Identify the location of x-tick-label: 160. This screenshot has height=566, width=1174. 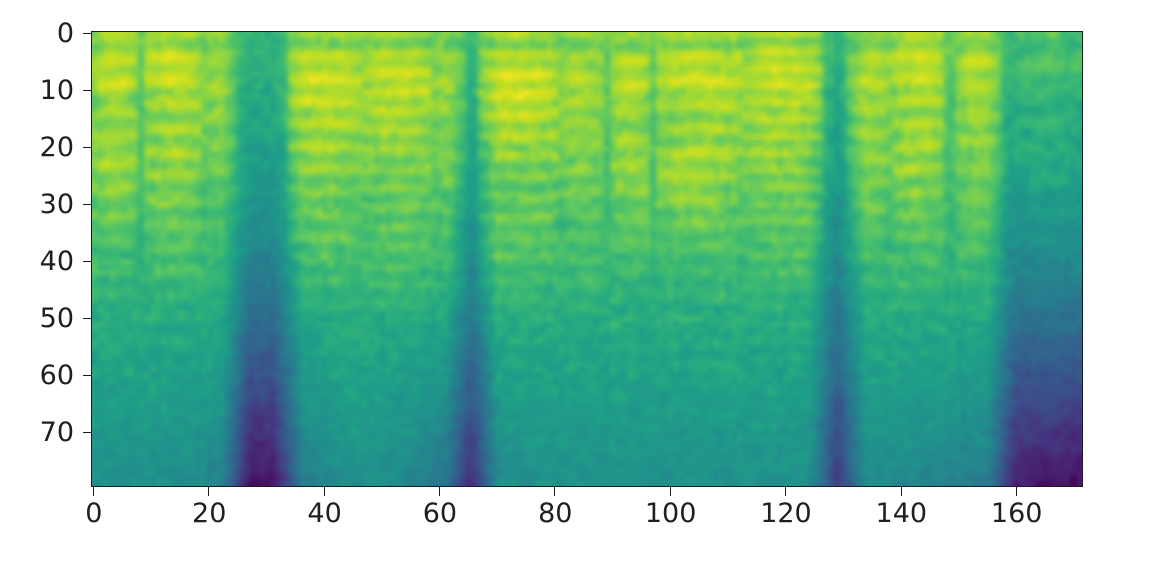
(1016, 513).